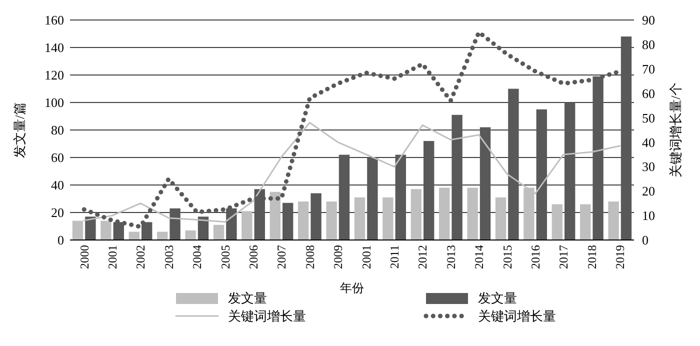  What do you see at coordinates (648, 216) in the screenshot?
I see `y2-tick-label: 10` at bounding box center [648, 216].